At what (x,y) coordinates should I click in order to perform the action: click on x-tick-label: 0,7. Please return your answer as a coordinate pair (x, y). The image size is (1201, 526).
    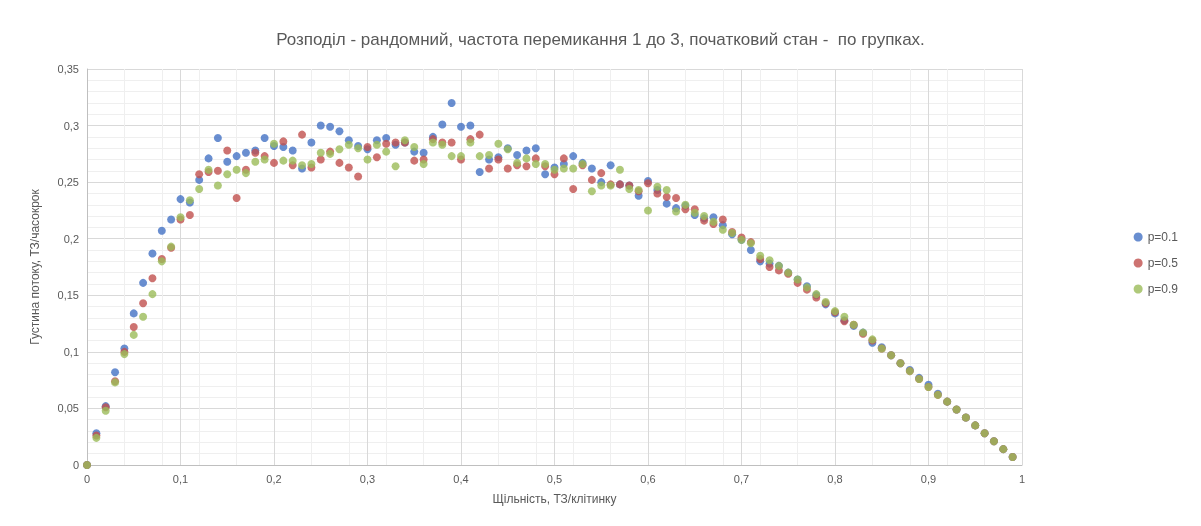
    Looking at the image, I should click on (741, 478).